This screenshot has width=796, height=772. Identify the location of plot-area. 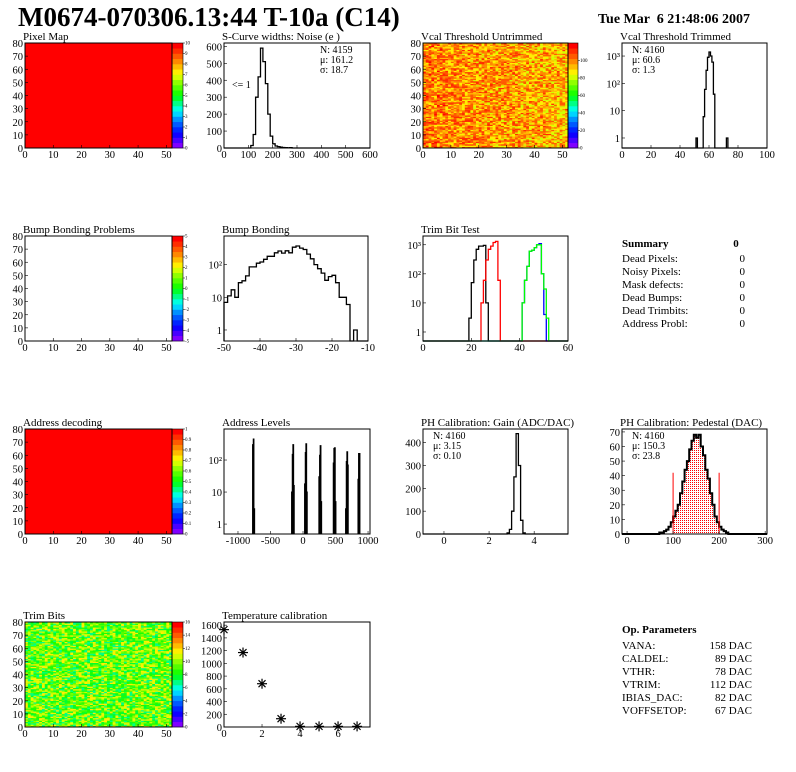
(297, 95).